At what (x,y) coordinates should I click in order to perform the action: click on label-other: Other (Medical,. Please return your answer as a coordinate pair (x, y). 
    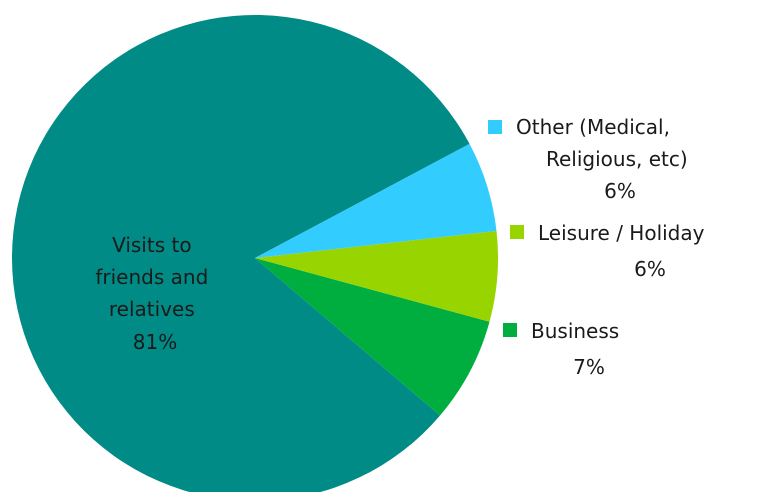
    Looking at the image, I should click on (593, 127).